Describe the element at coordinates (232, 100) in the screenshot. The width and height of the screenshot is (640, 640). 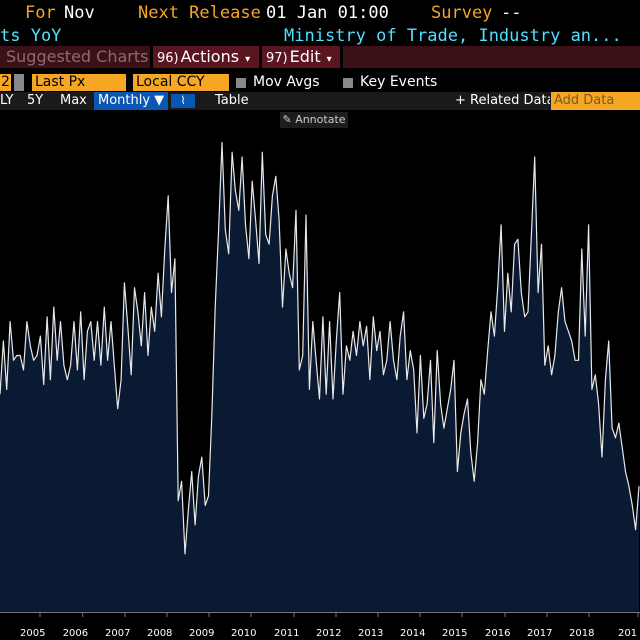
I see `table-button: Table` at that location.